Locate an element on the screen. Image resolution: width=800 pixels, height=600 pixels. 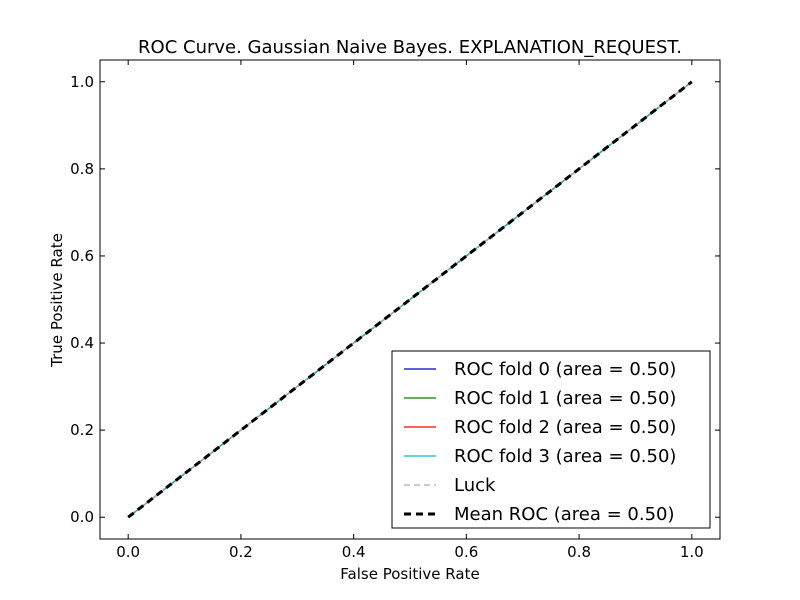
y-tick-label: 1.0 is located at coordinates (82, 82).